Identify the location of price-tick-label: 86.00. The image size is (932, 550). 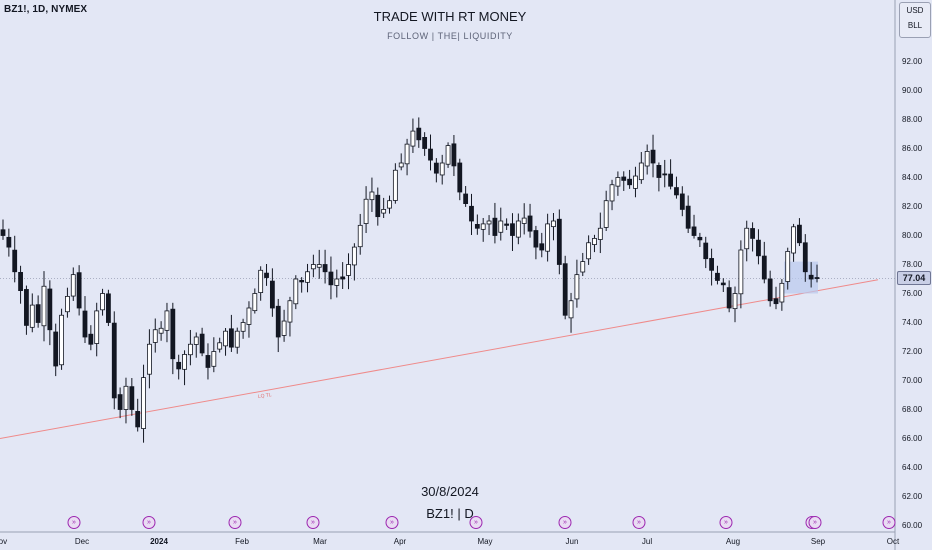
(912, 148).